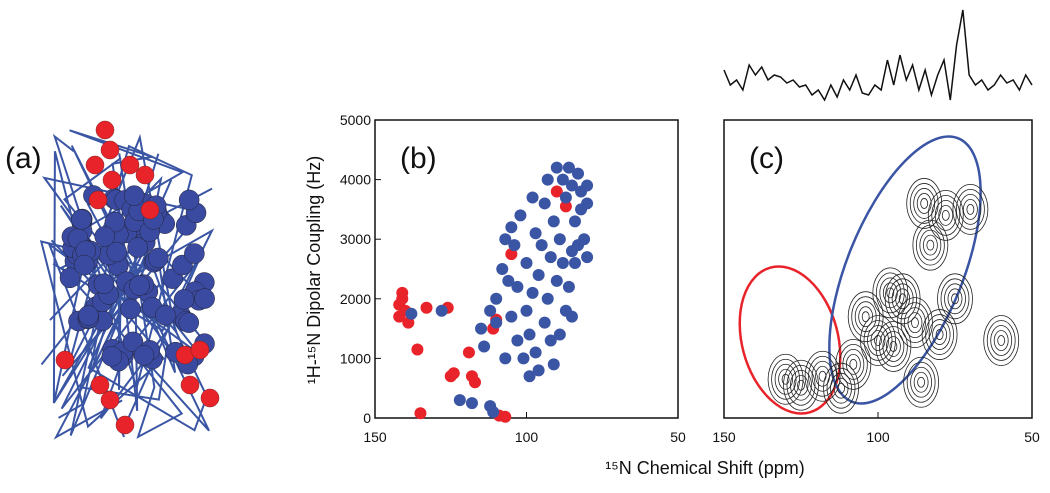  What do you see at coordinates (790, 340) in the screenshot?
I see `red-region` at bounding box center [790, 340].